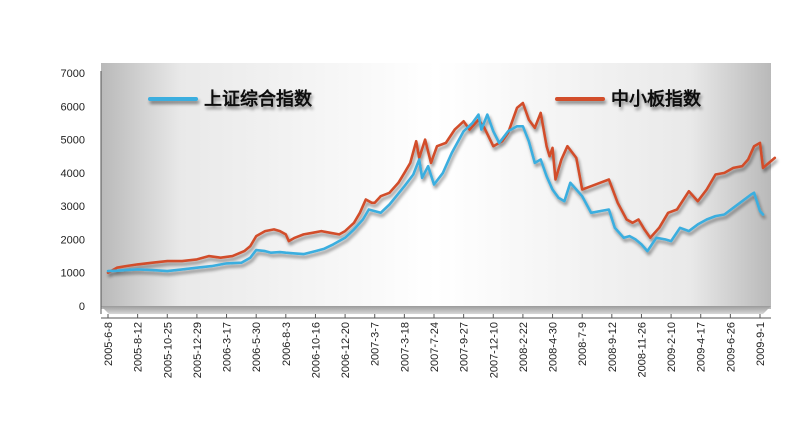 This screenshot has width=800, height=426. I want to click on x-tick-label: 2008-4-30, so click(554, 347).